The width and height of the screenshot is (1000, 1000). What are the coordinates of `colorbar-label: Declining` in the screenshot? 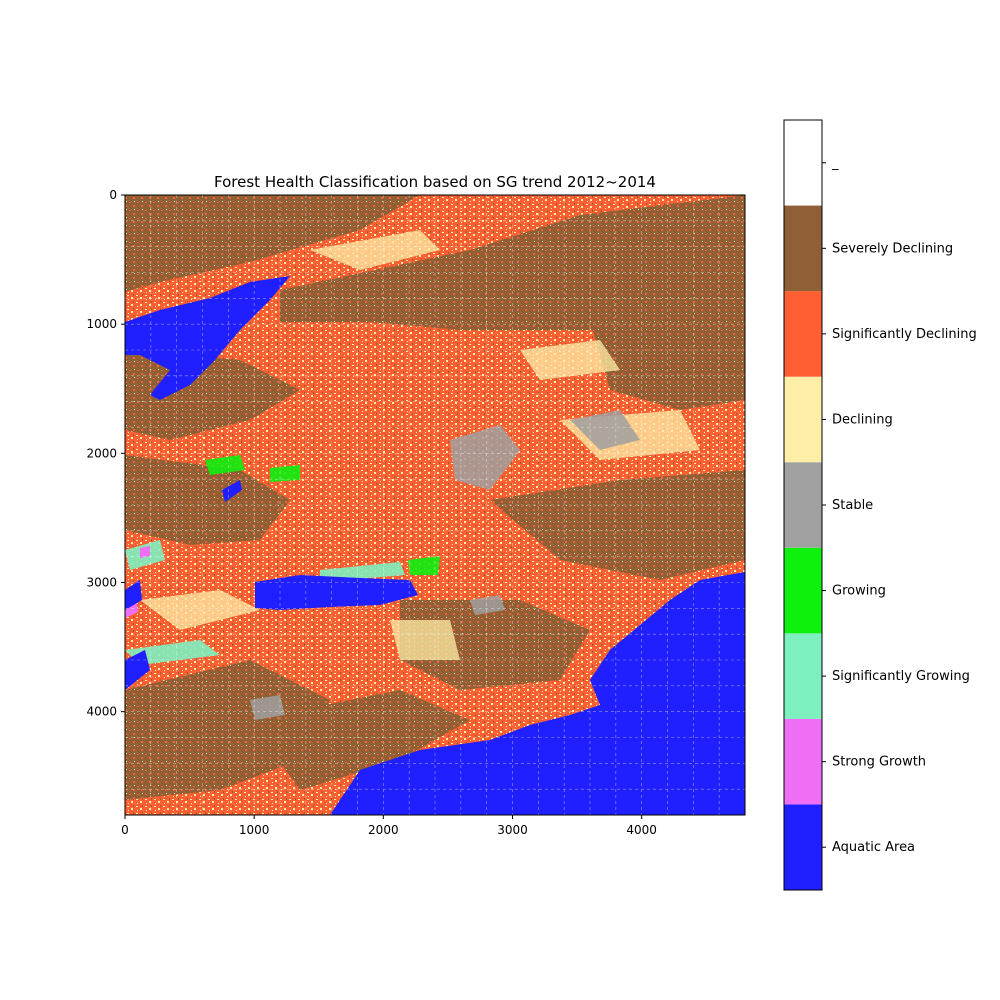 It's located at (862, 419).